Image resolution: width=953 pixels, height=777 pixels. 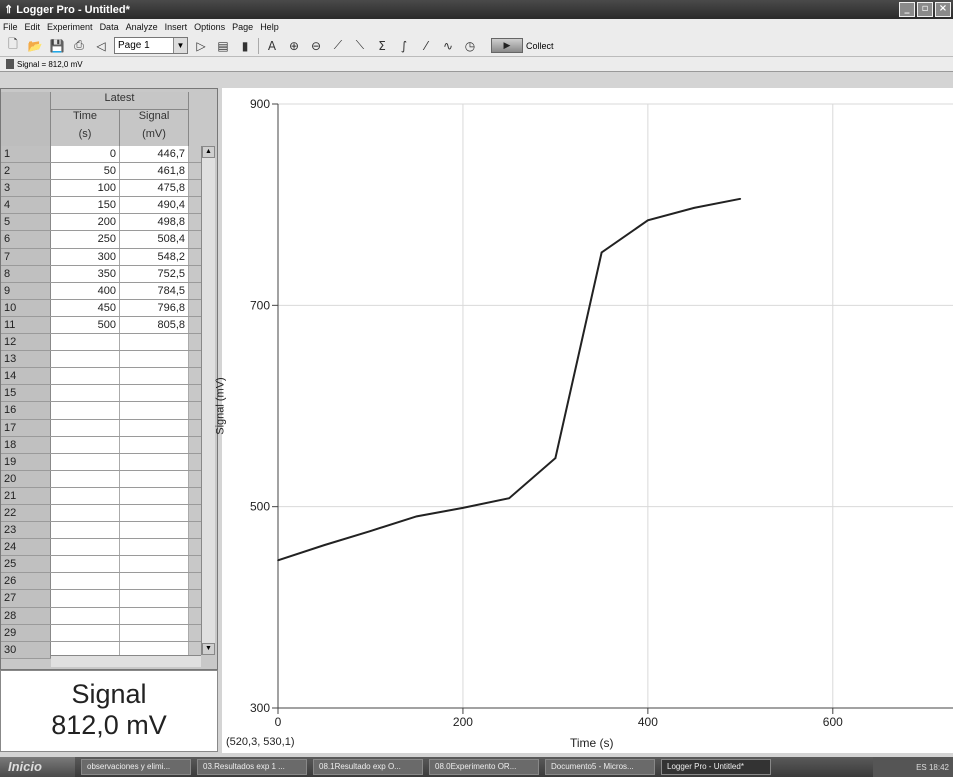 I want to click on data-set-name: Latest, so click(x=120, y=101).